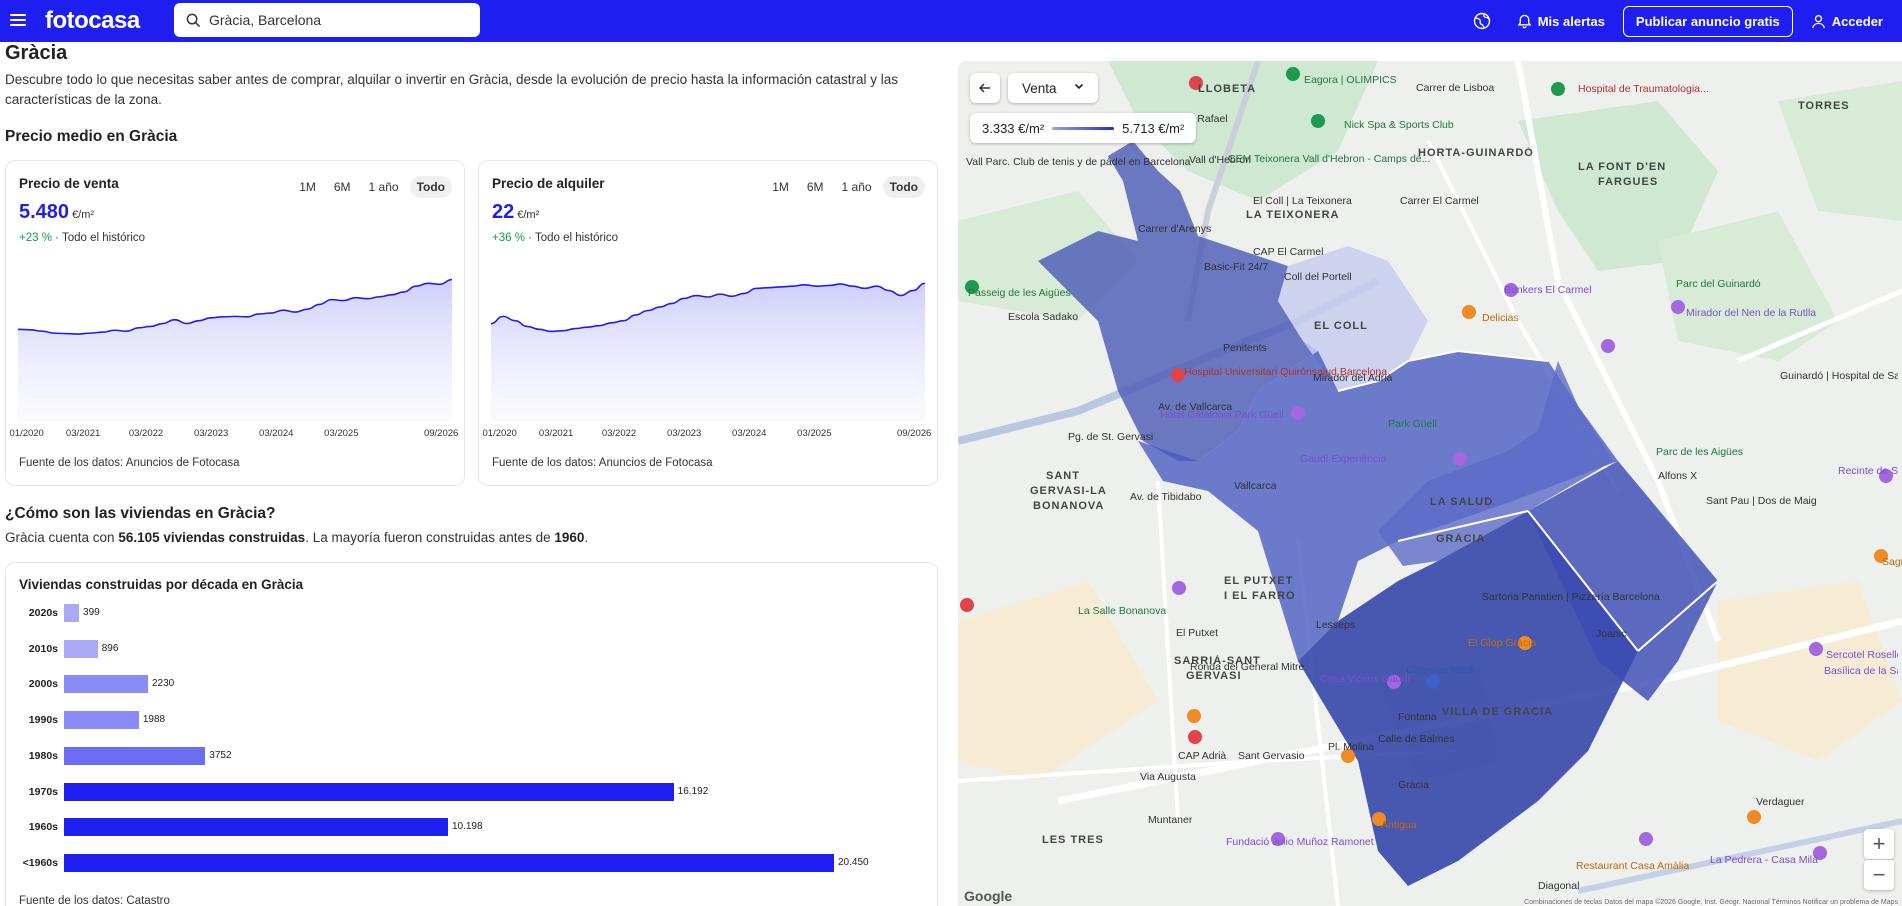 Image resolution: width=1902 pixels, height=906 pixels. What do you see at coordinates (1247, 667) in the screenshot?
I see `map-label: Ronda del General Mitre` at bounding box center [1247, 667].